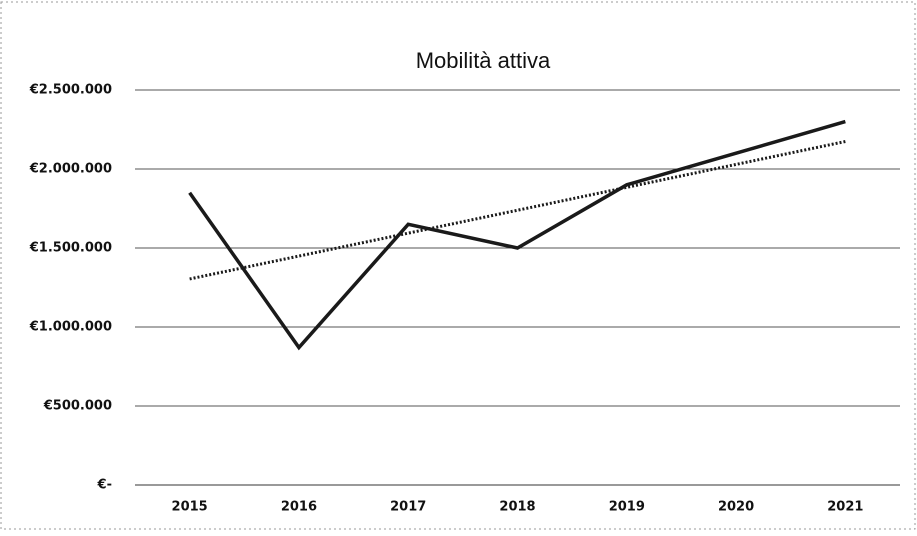 Image resolution: width=917 pixels, height=536 pixels. I want to click on x-tick-label: 2016, so click(299, 507).